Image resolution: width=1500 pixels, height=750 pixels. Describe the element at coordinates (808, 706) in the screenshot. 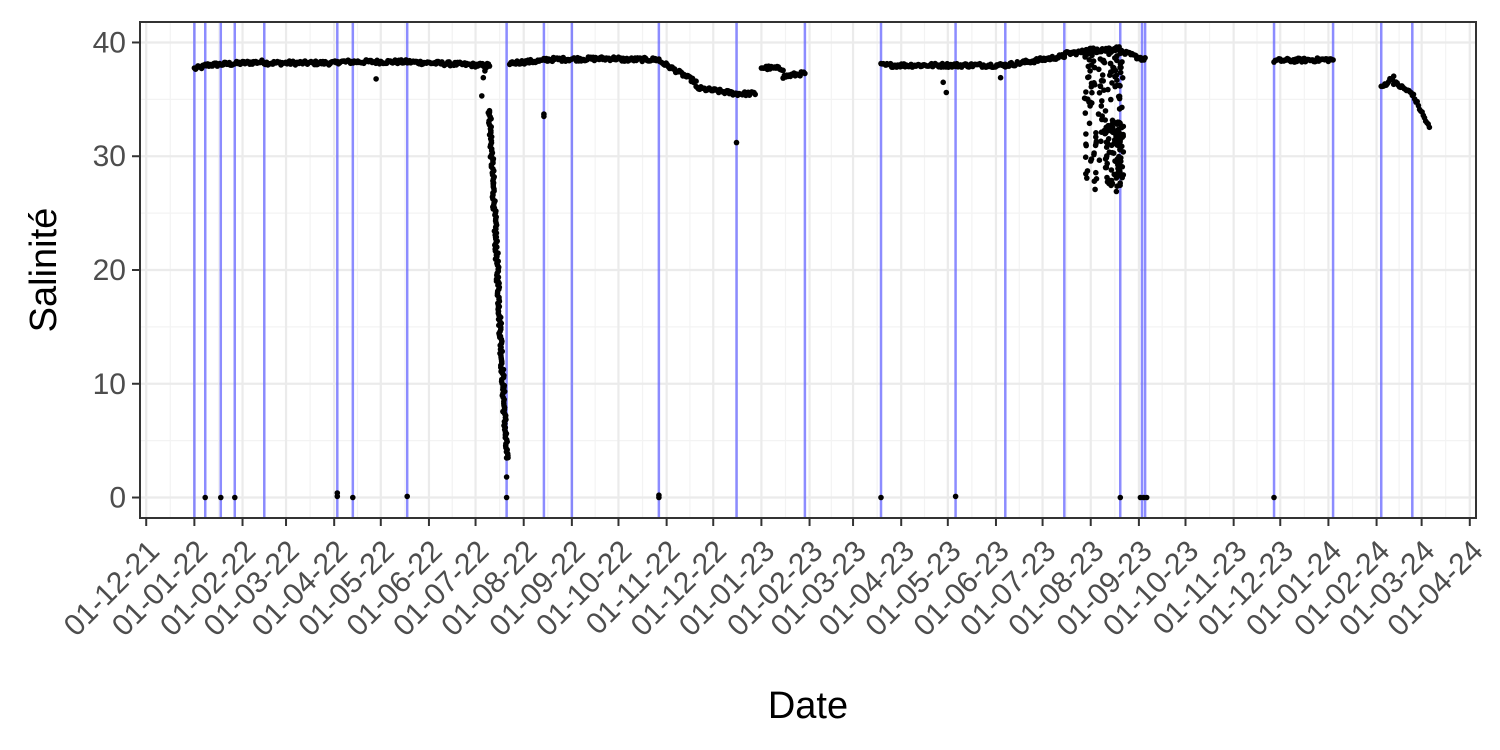

I see `x-axis-title: Date` at that location.